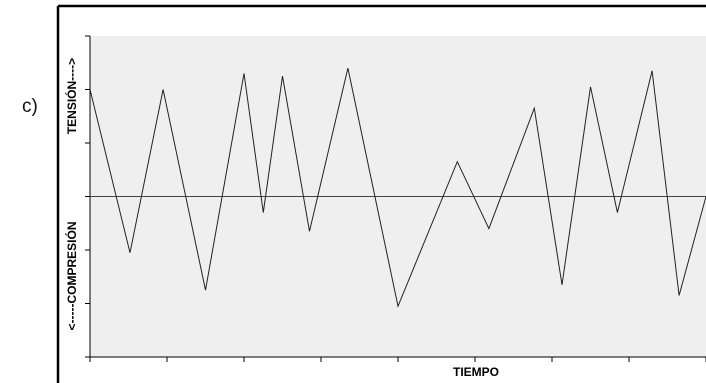 Image resolution: width=706 pixels, height=383 pixels. Describe the element at coordinates (71, 96) in the screenshot. I see `y-axis-label-tension: TENSIÓN---->` at that location.